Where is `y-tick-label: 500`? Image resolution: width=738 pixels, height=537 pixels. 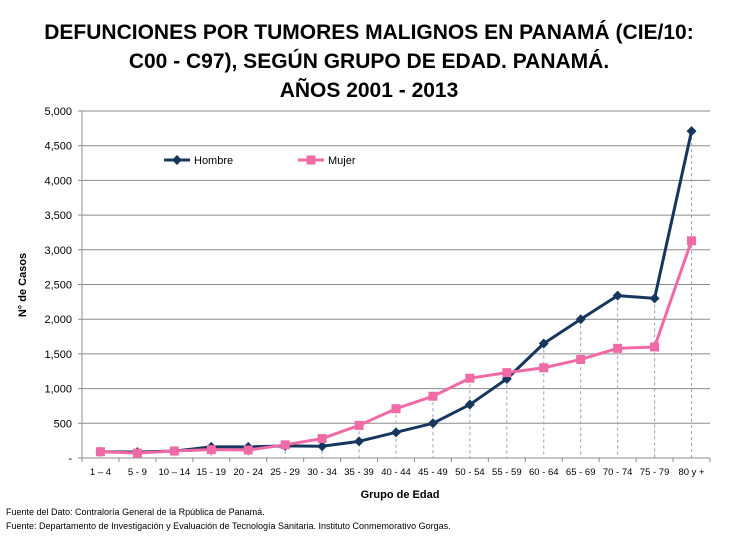 y-tick-label: 500 is located at coordinates (63, 424).